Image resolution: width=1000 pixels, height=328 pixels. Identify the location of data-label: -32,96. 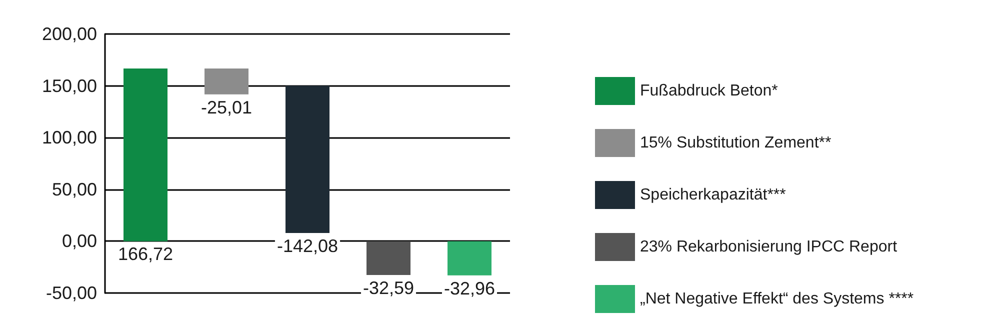
(470, 288).